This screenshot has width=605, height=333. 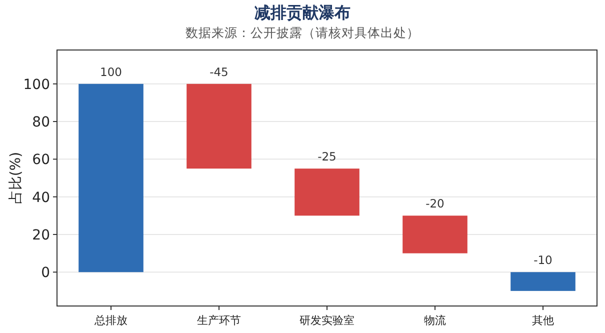 I want to click on data-label: -20, so click(x=435, y=203).